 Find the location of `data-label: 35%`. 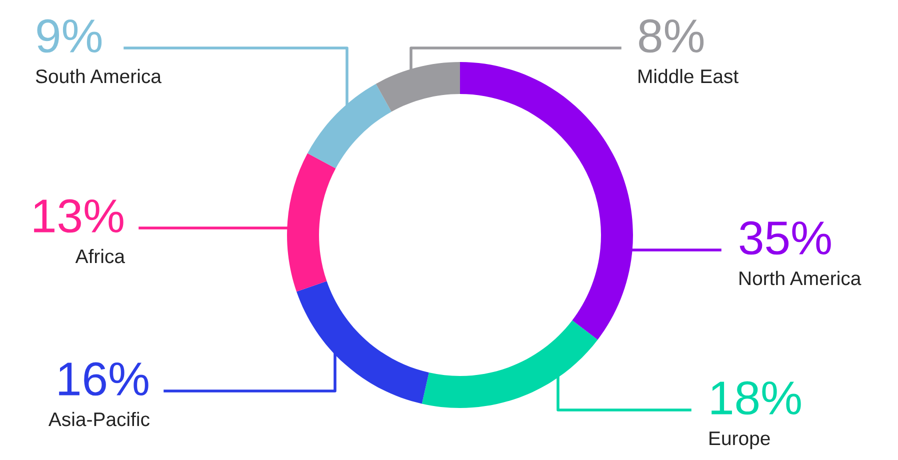

data-label: 35% is located at coordinates (785, 238).